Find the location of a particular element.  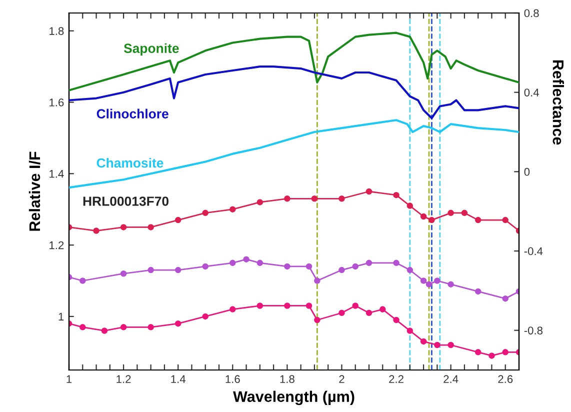

x-tick-label: 1.4 is located at coordinates (178, 379).